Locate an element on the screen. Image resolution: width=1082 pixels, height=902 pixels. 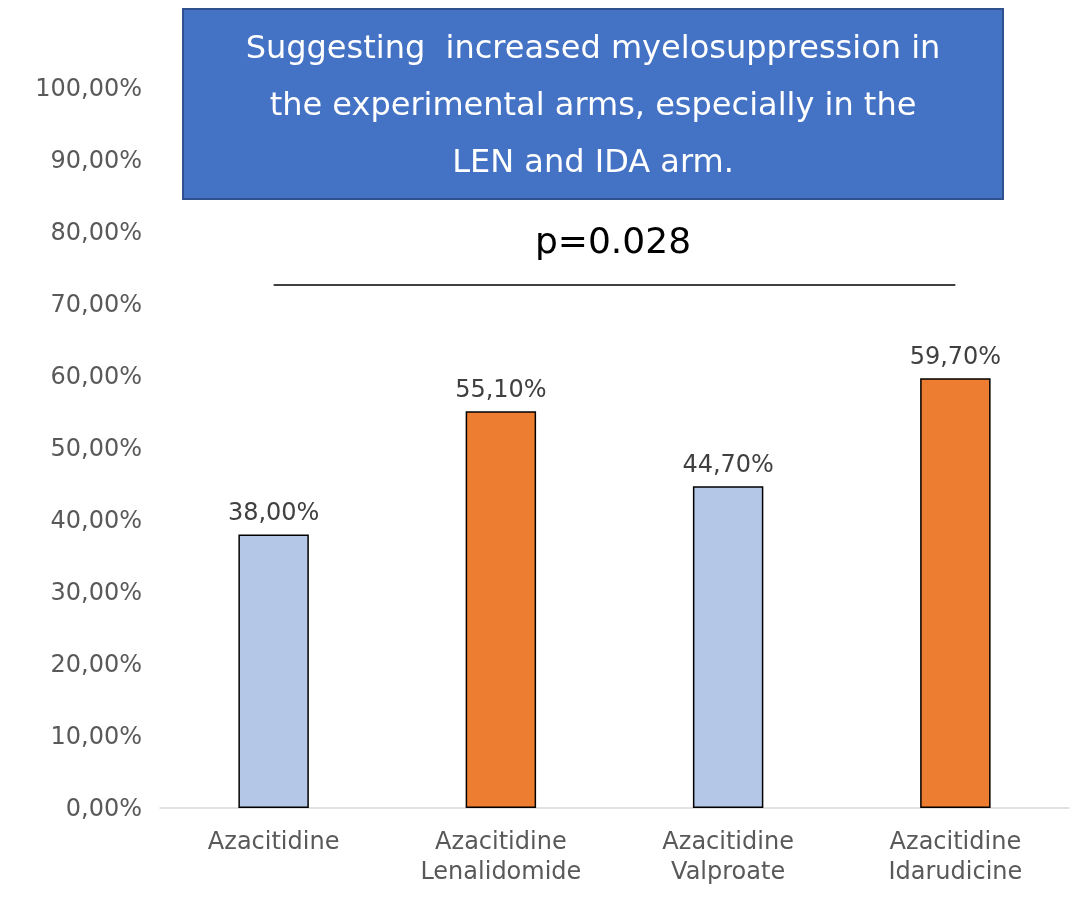
y-tick-label: 90,00% is located at coordinates (96, 160).